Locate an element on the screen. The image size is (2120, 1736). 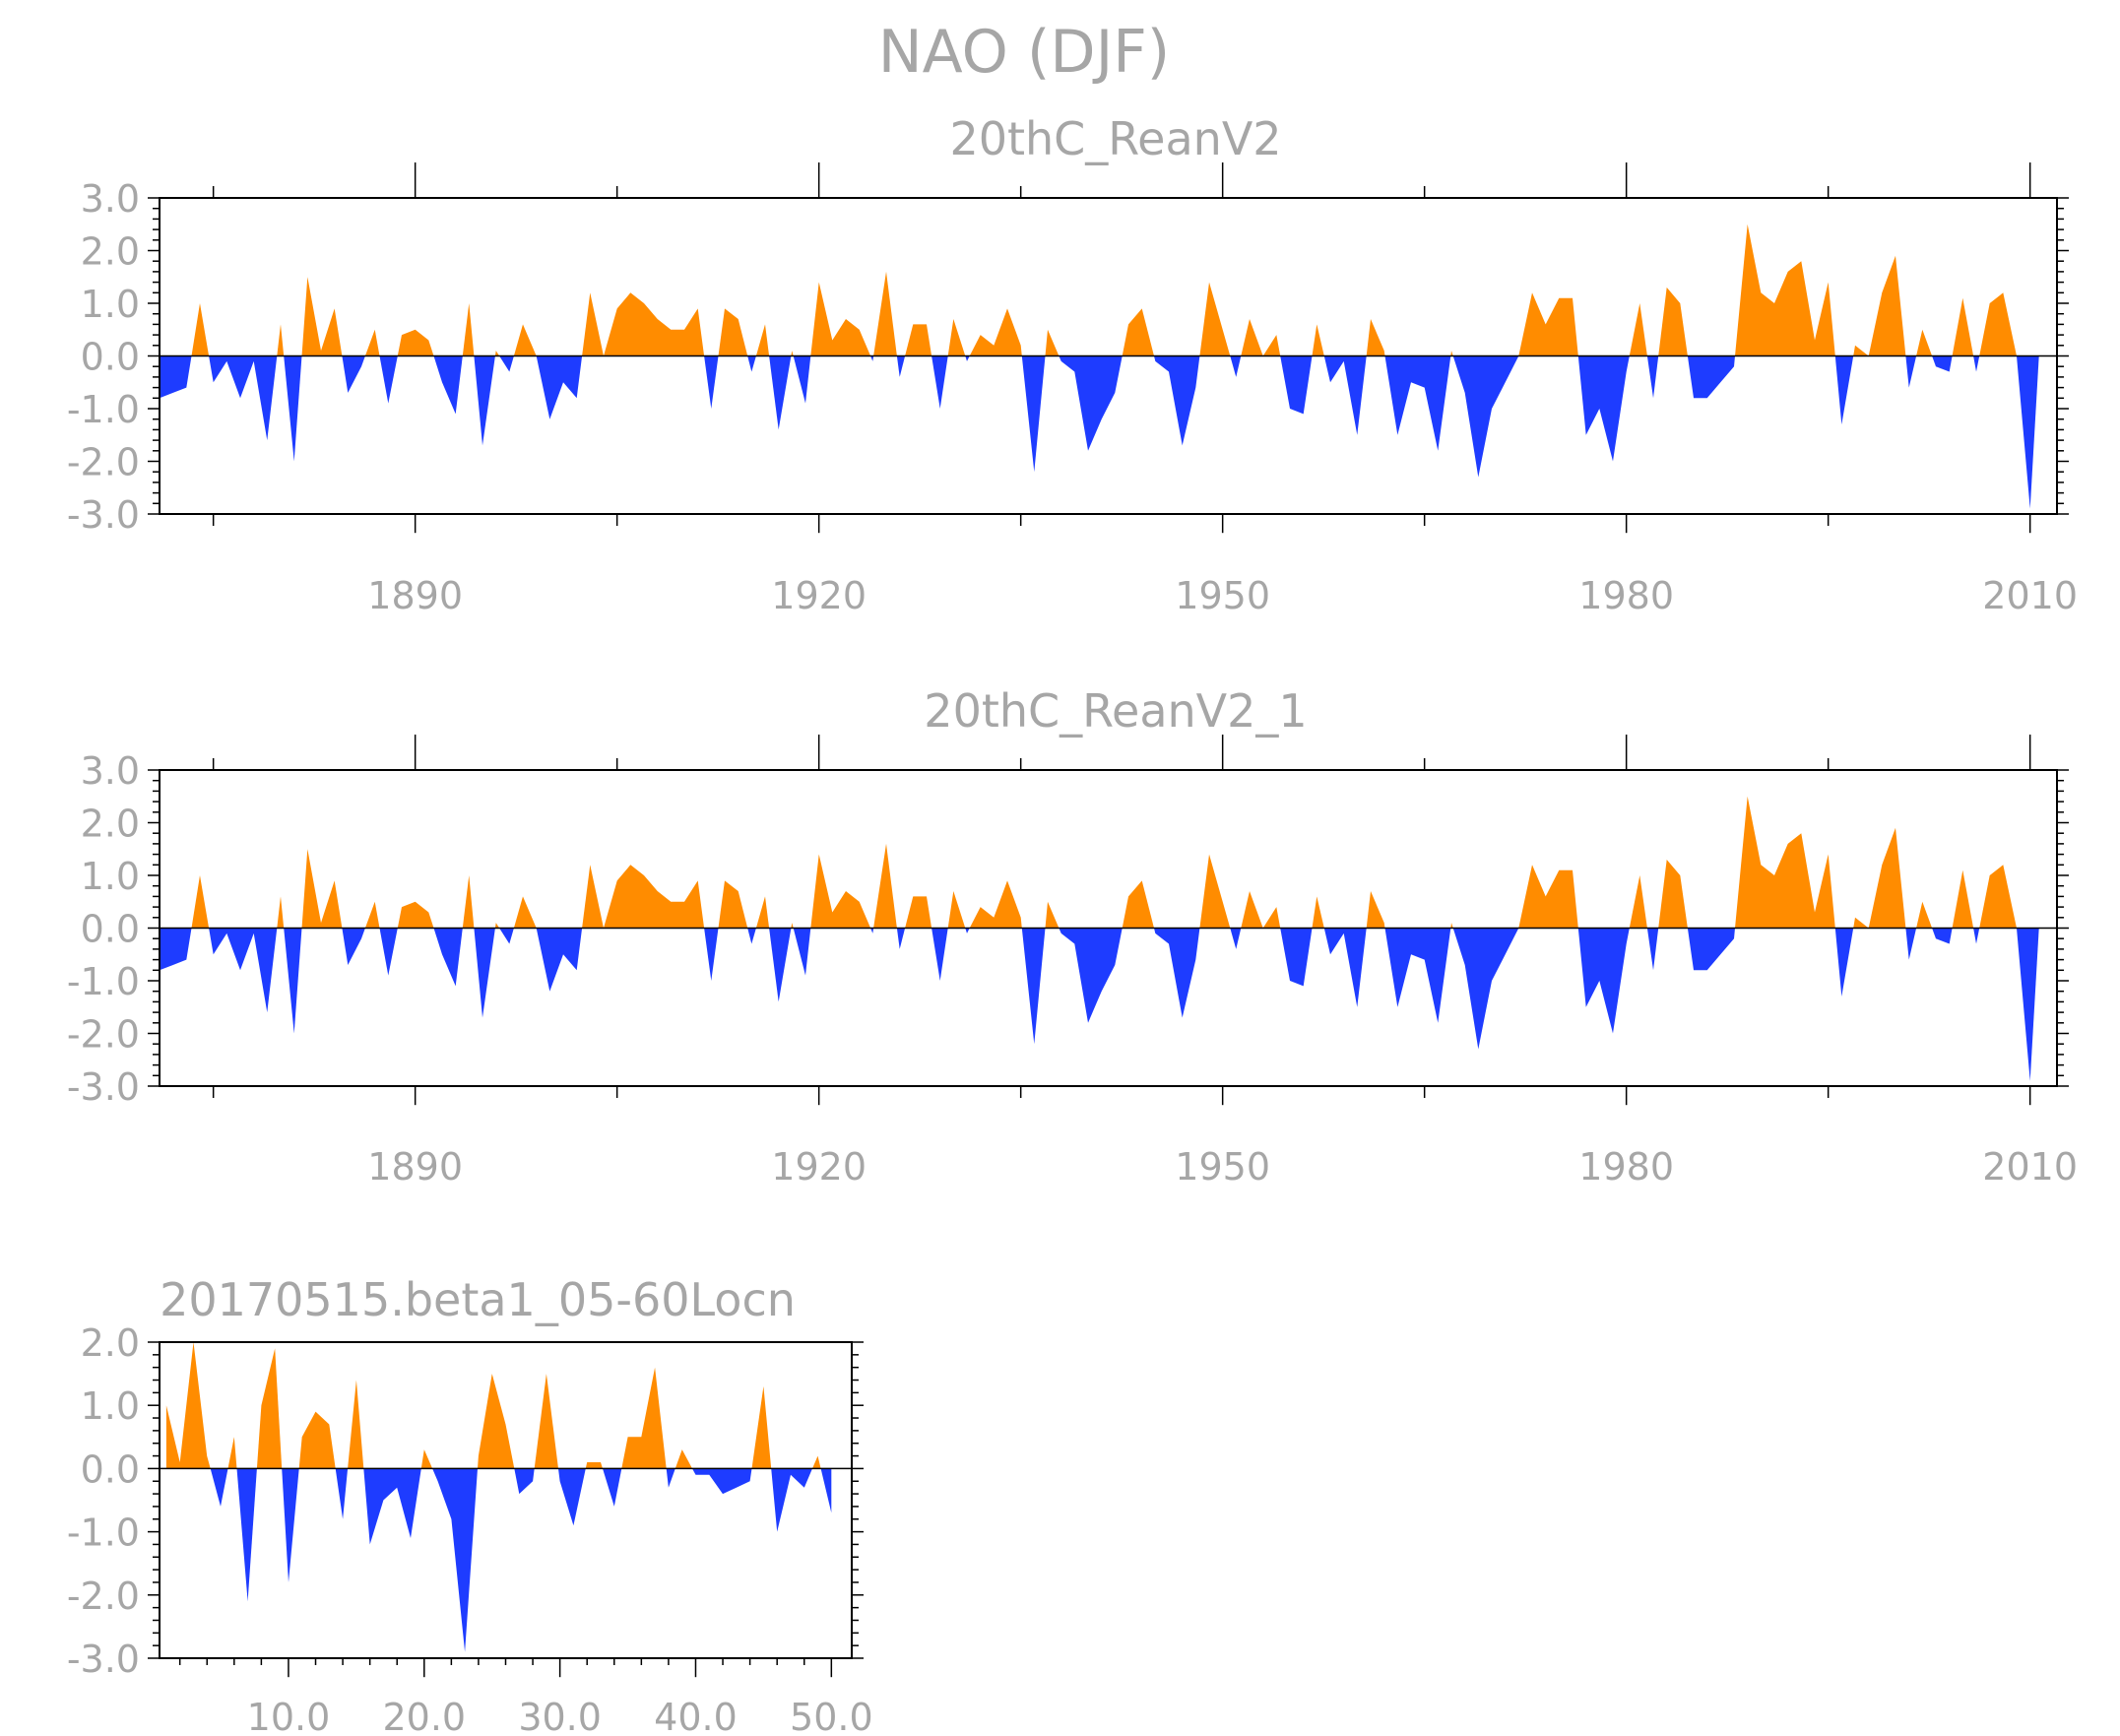
x-tick-label: 20.0 is located at coordinates (424, 1716).